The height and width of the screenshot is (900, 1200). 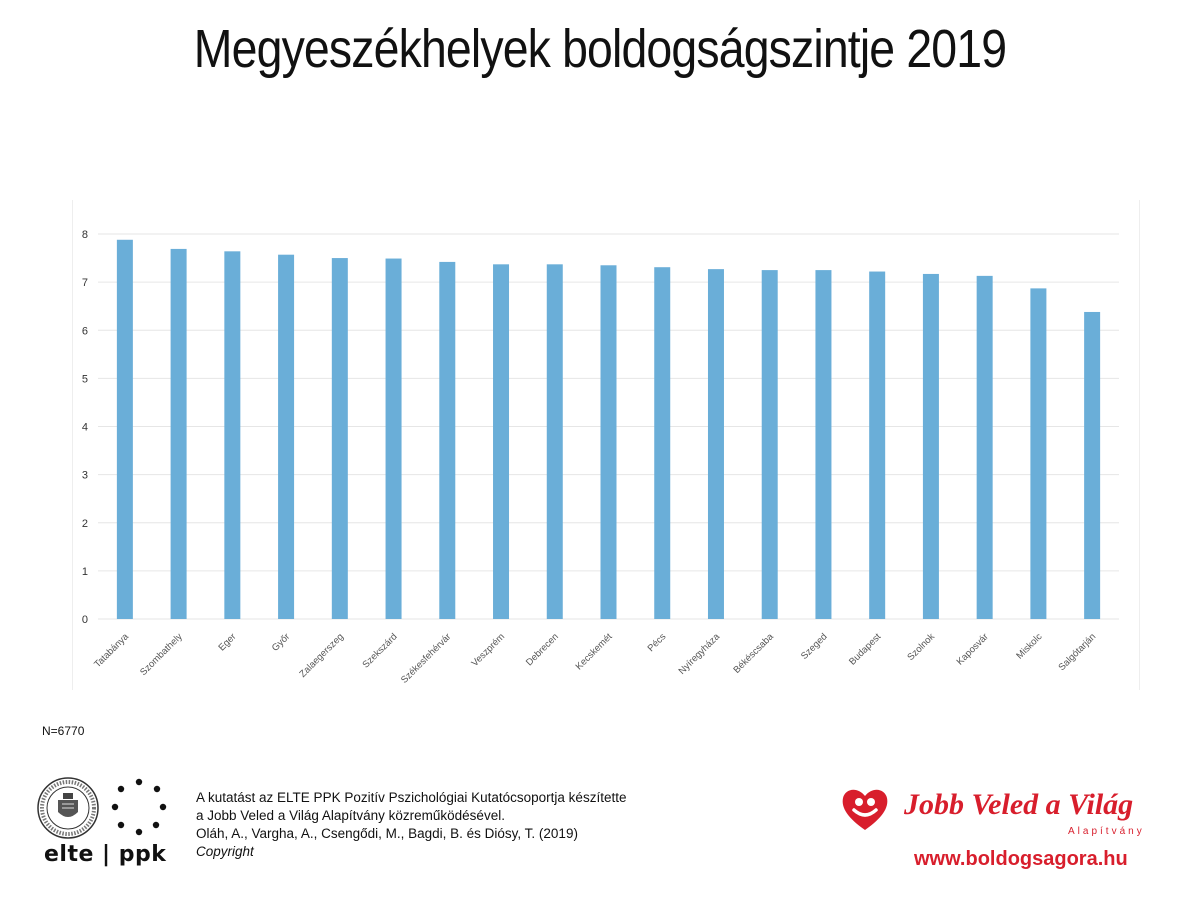 What do you see at coordinates (594, 651) in the screenshot?
I see `x-tick-label: Kecskemét` at bounding box center [594, 651].